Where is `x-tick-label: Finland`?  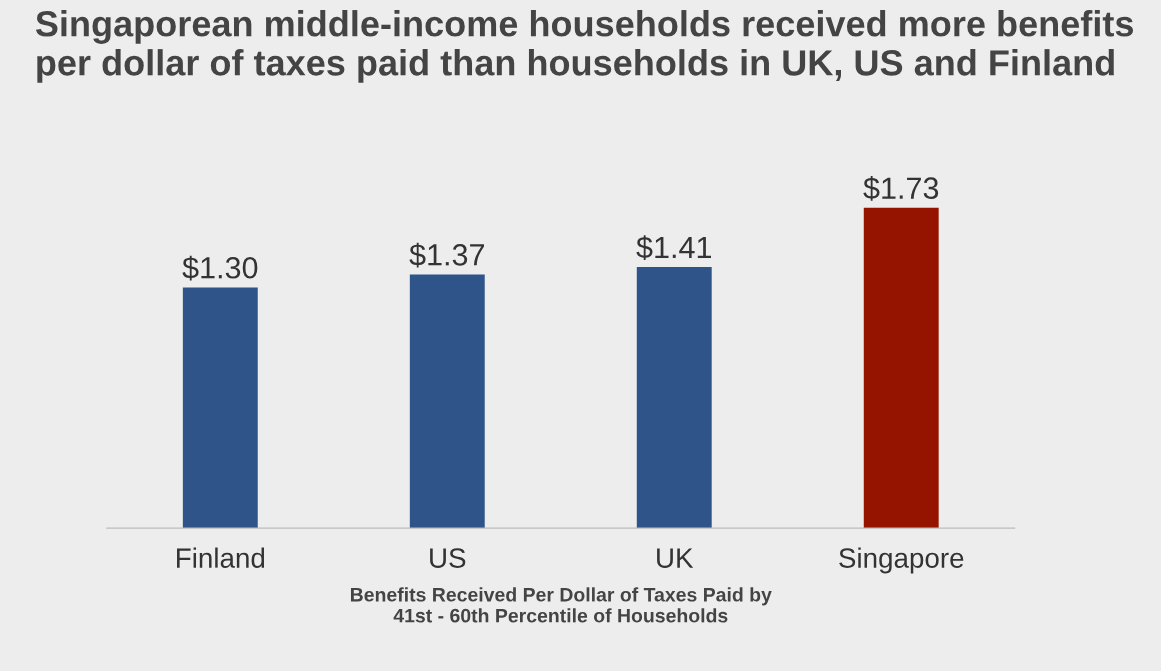 x-tick-label: Finland is located at coordinates (221, 557).